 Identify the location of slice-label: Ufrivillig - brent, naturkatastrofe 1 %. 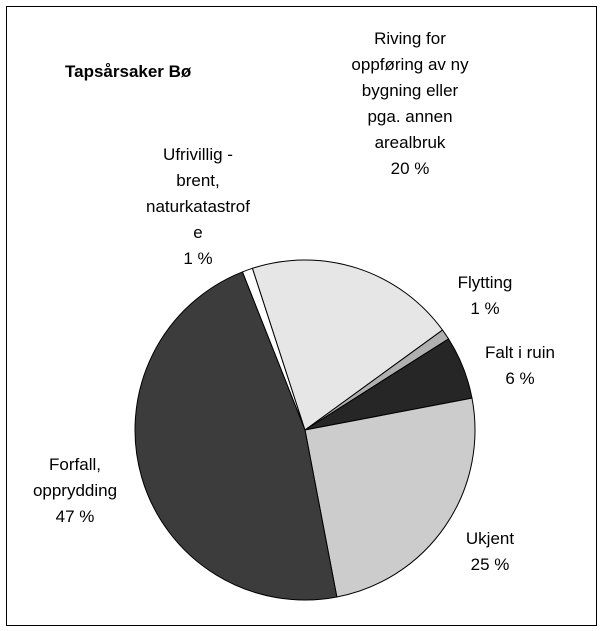
(198, 207).